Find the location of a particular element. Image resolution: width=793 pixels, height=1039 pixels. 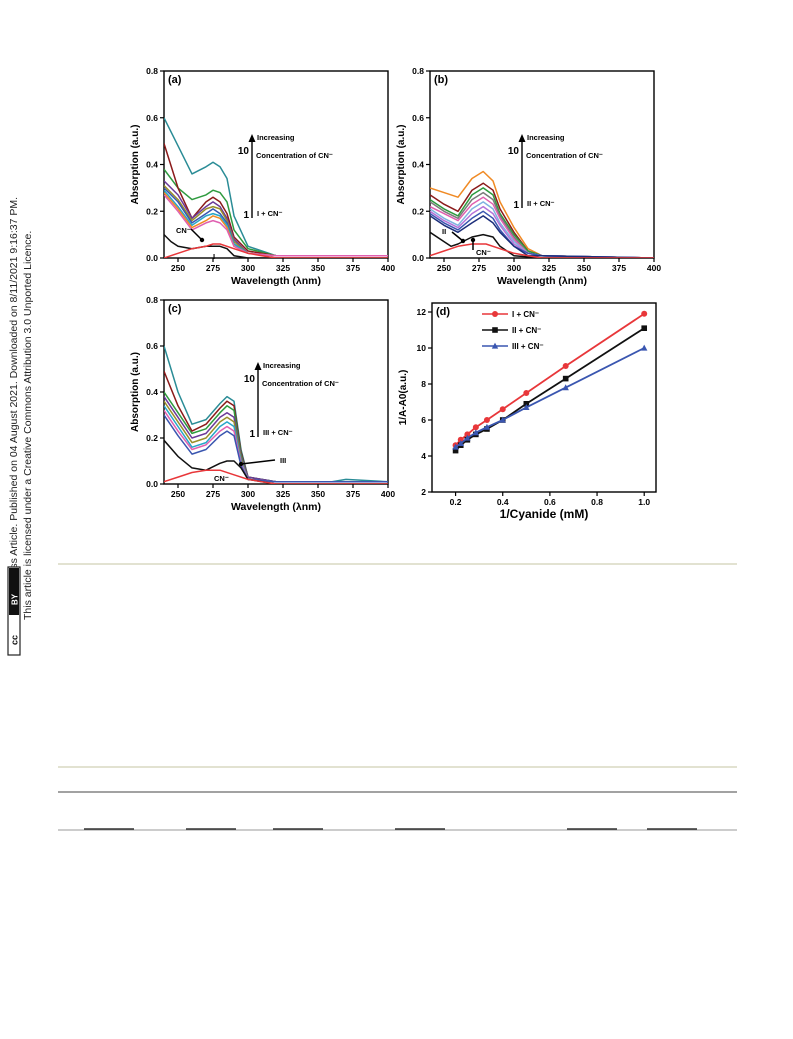

x-tick-label: 325 is located at coordinates (549, 268).